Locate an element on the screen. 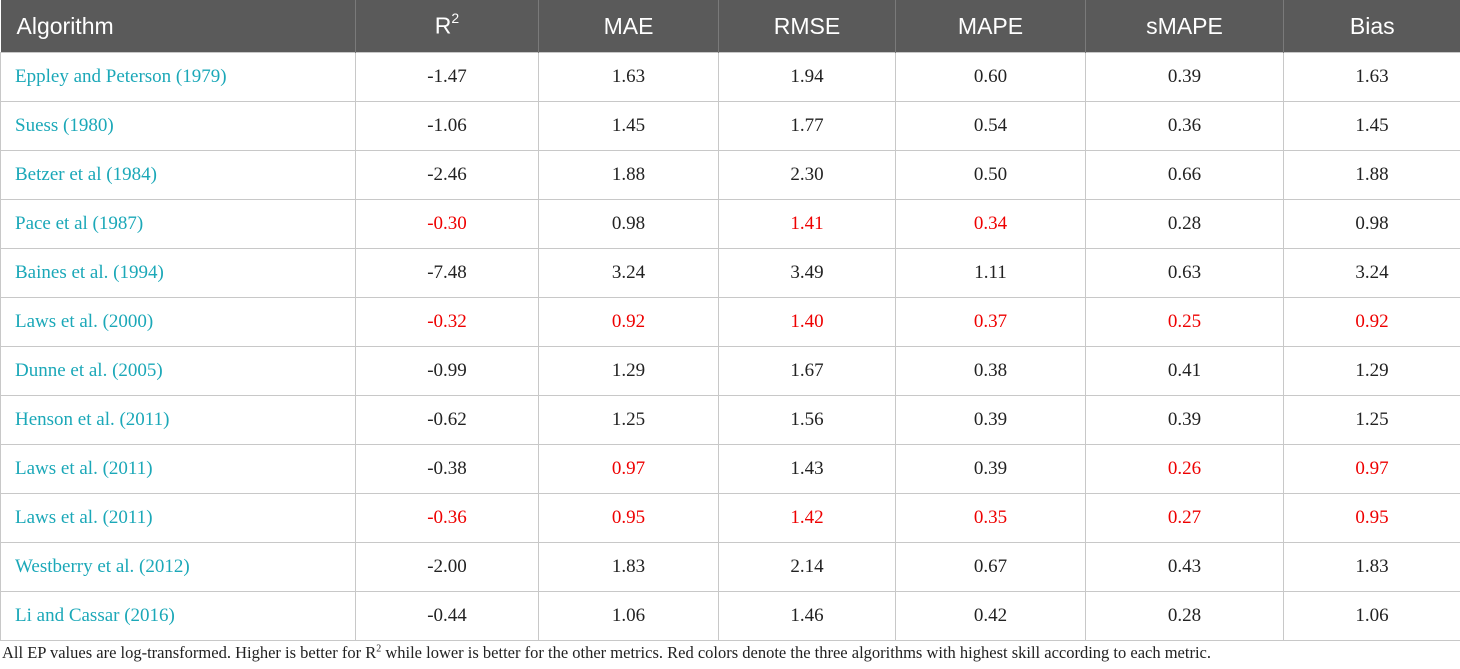 The image size is (1460, 669). mape-cell: 0.35 is located at coordinates (990, 518).